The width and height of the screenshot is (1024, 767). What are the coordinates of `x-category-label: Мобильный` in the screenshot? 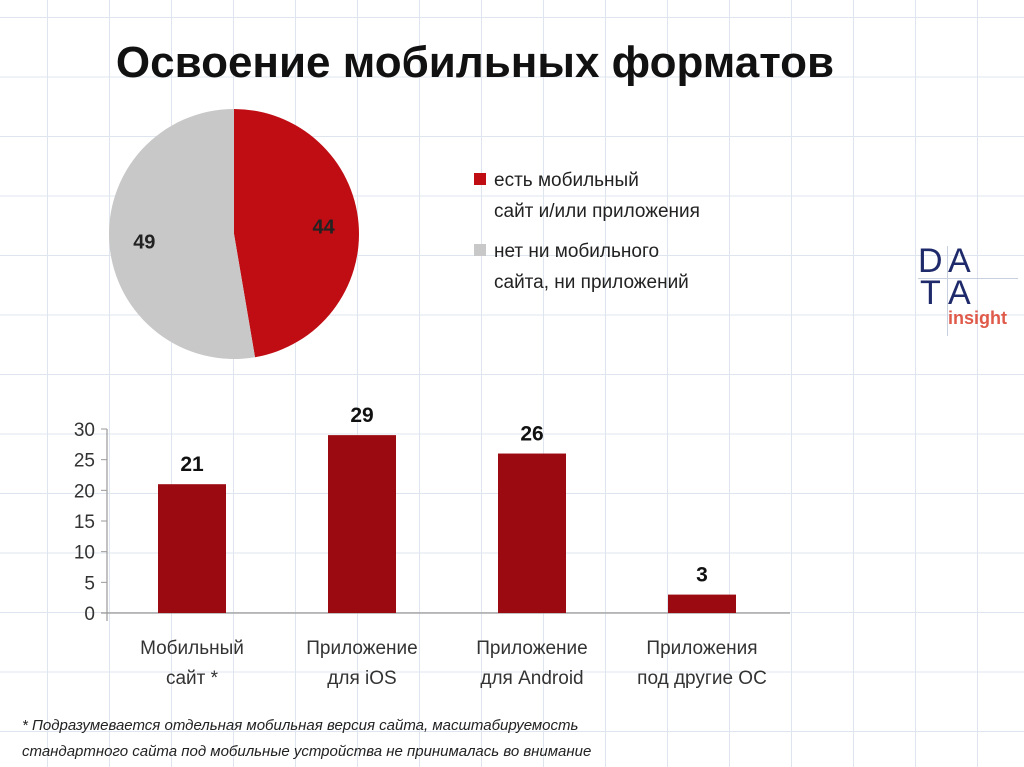 It's located at (192, 648).